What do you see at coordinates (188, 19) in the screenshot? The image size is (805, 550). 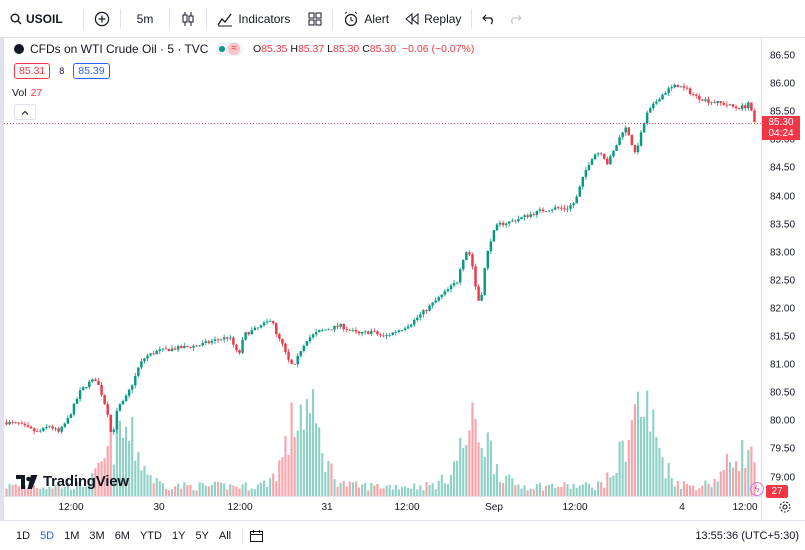 I see `chart-type-button` at bounding box center [188, 19].